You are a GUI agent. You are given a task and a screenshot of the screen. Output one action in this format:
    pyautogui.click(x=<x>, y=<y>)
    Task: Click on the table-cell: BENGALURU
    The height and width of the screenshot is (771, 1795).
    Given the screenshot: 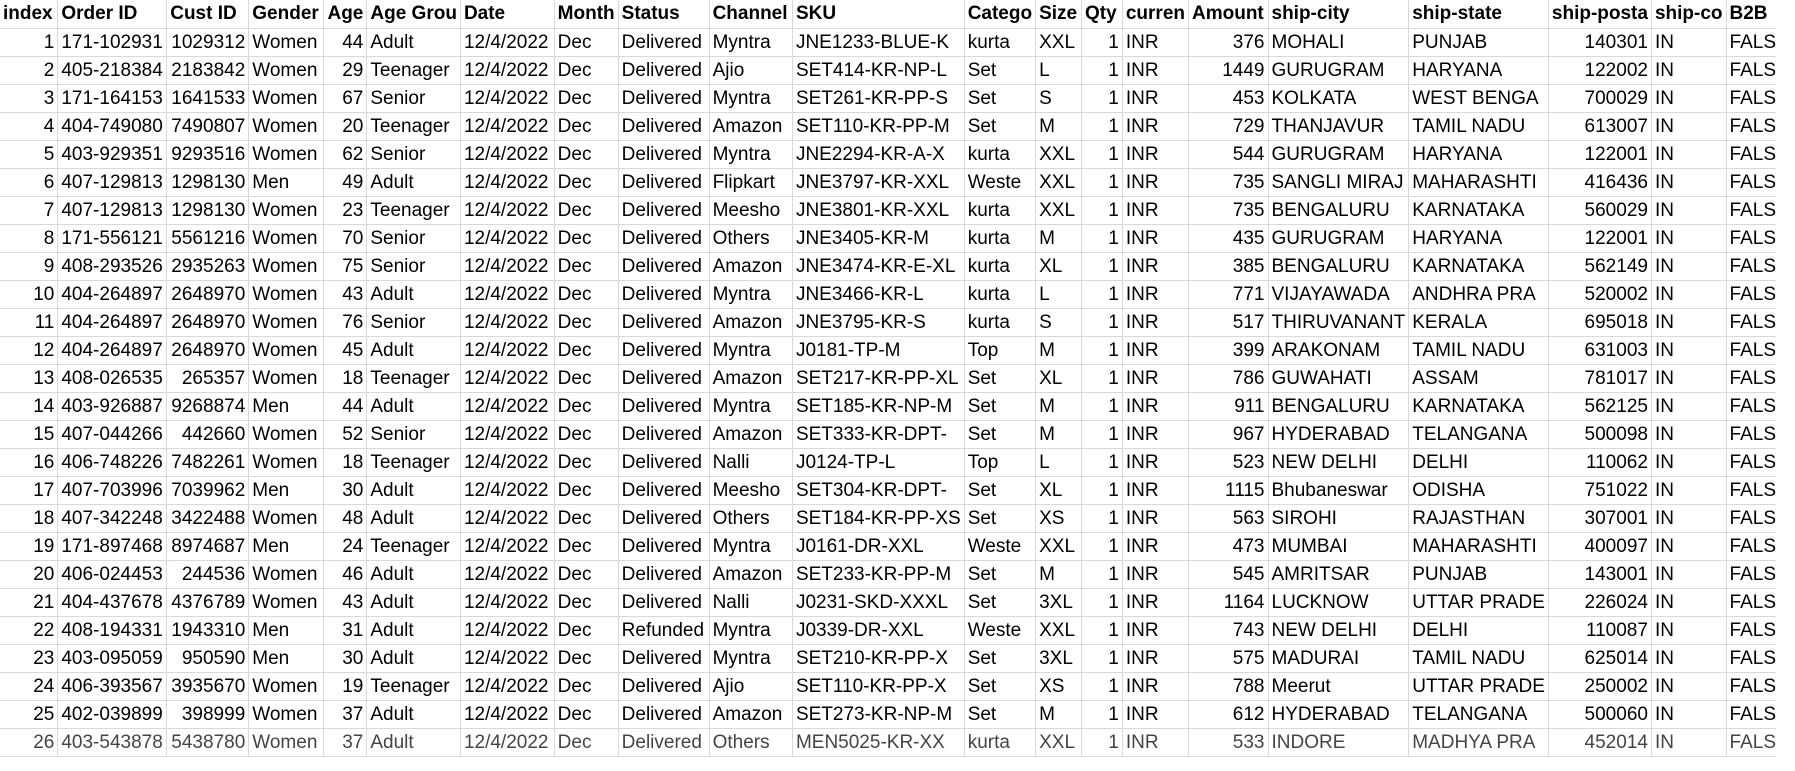 What is the action you would take?
    pyautogui.click(x=1339, y=266)
    